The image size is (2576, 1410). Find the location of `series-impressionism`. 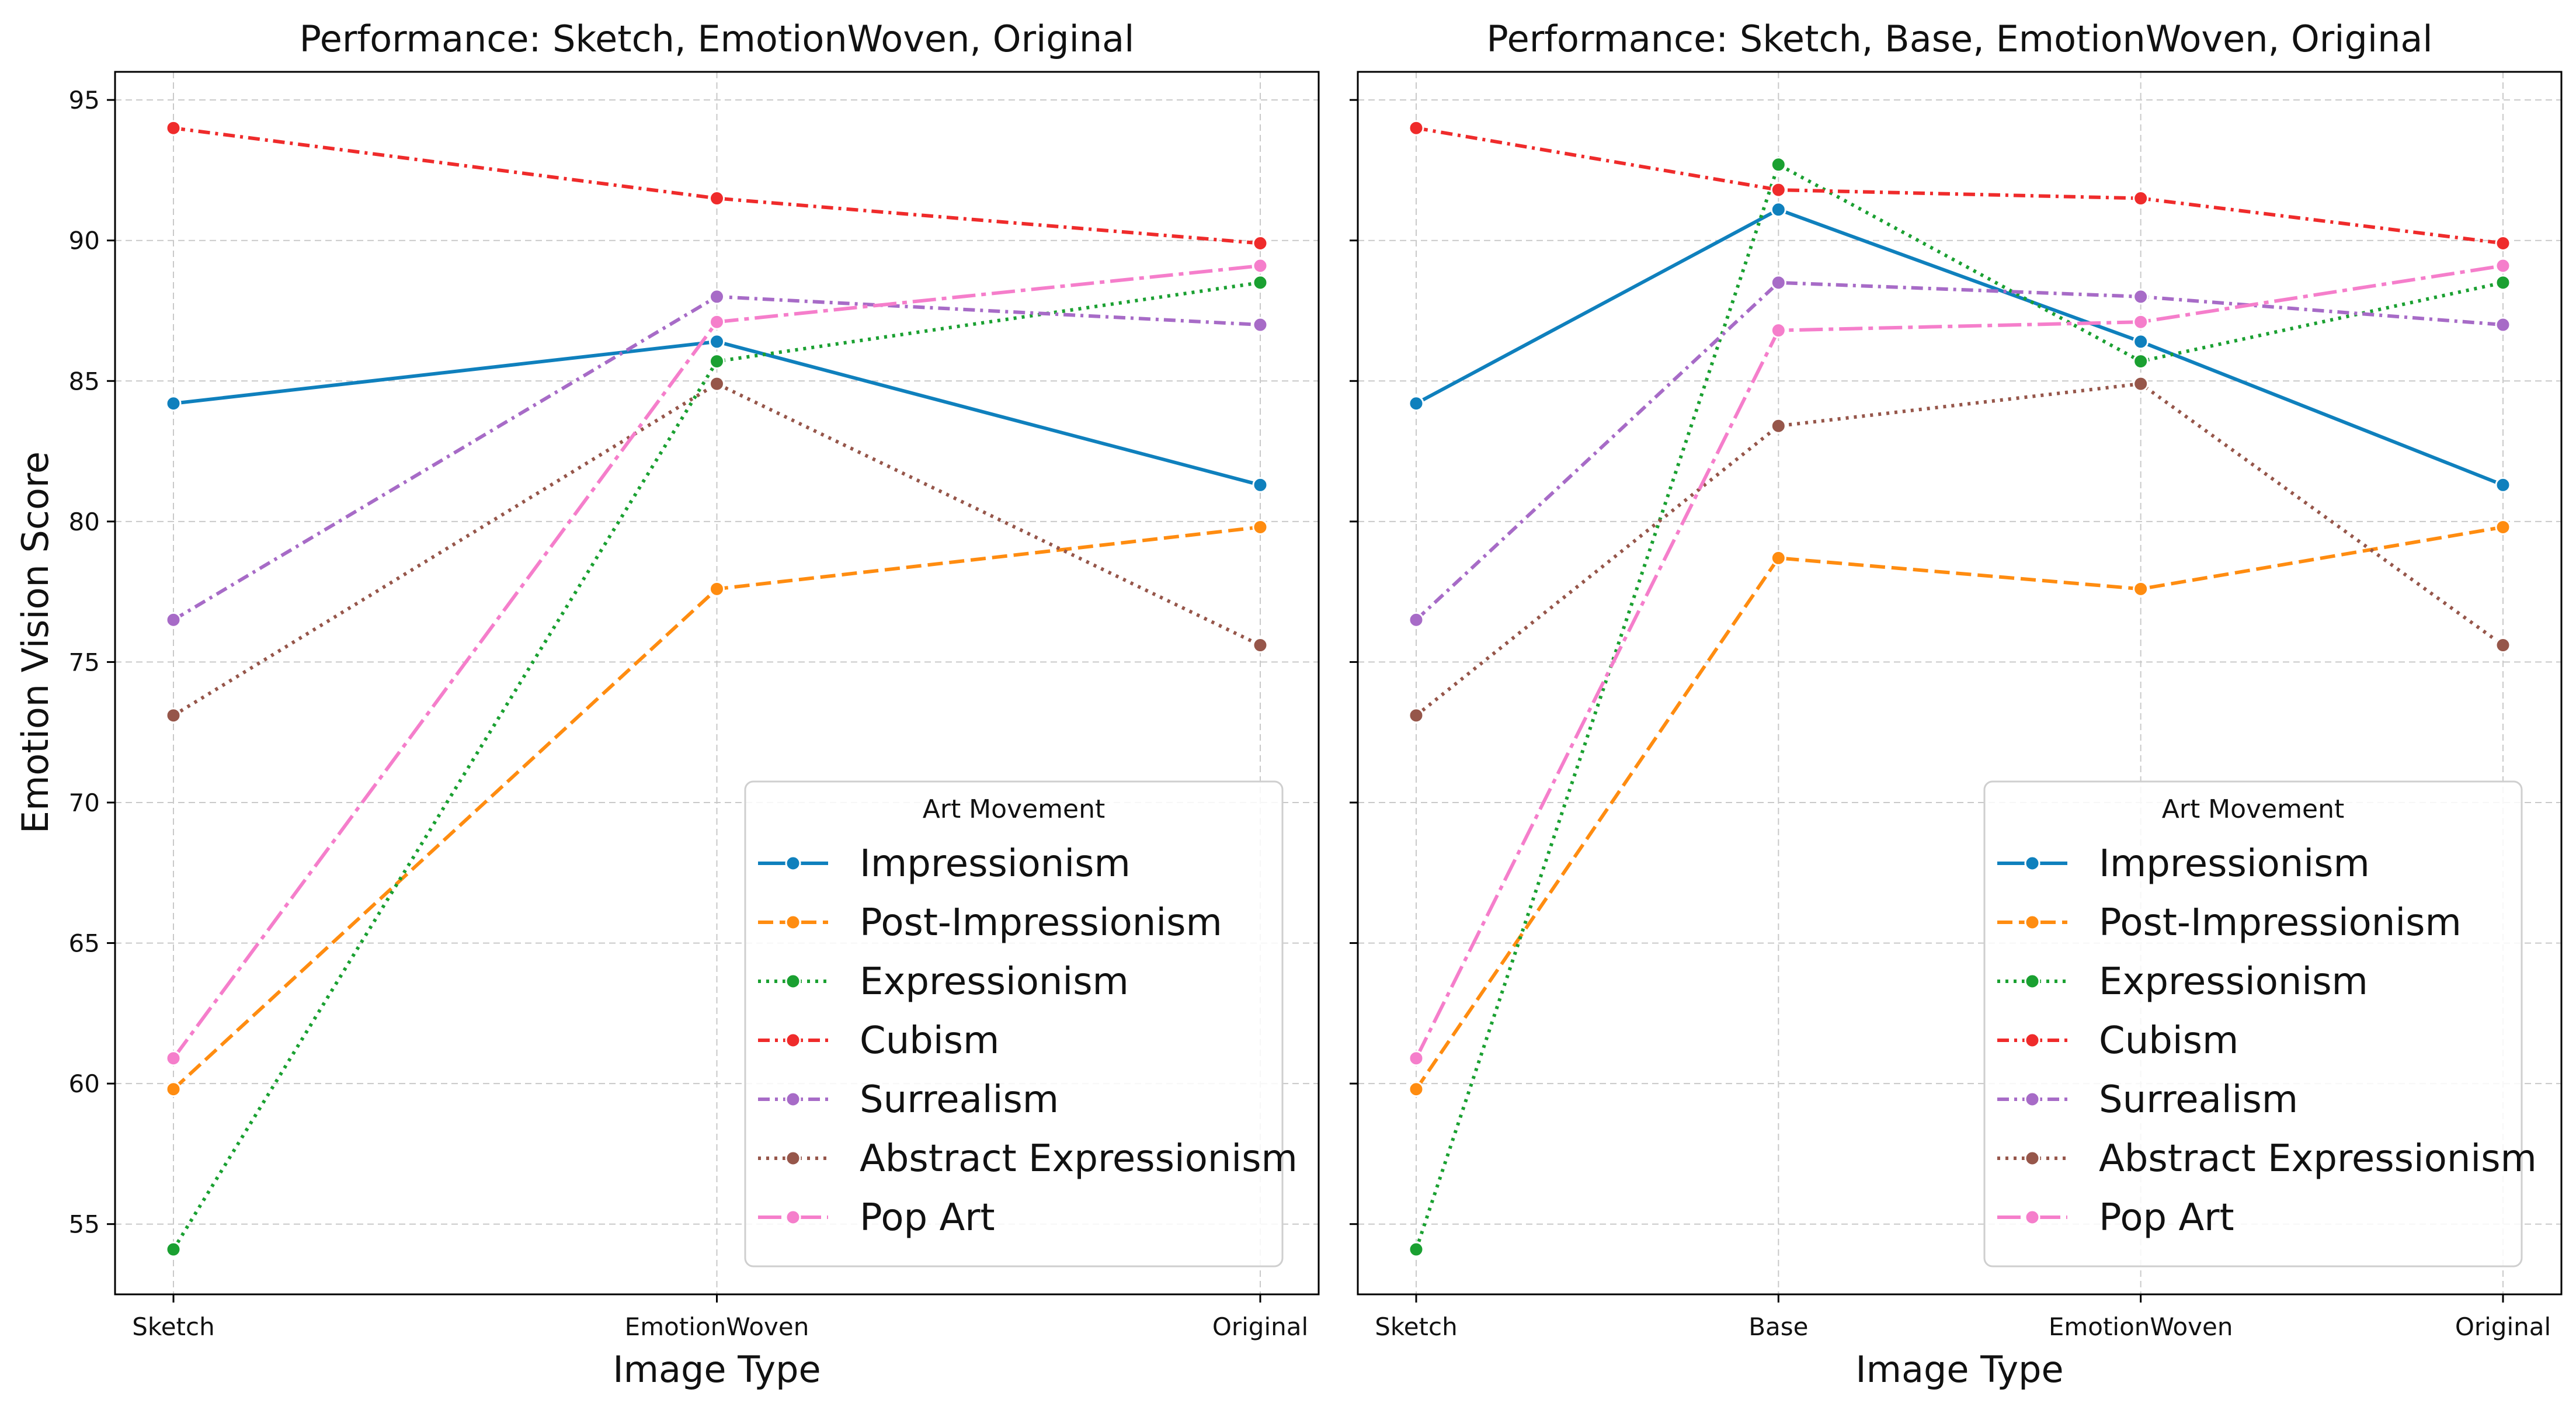

series-impressionism is located at coordinates (716, 413).